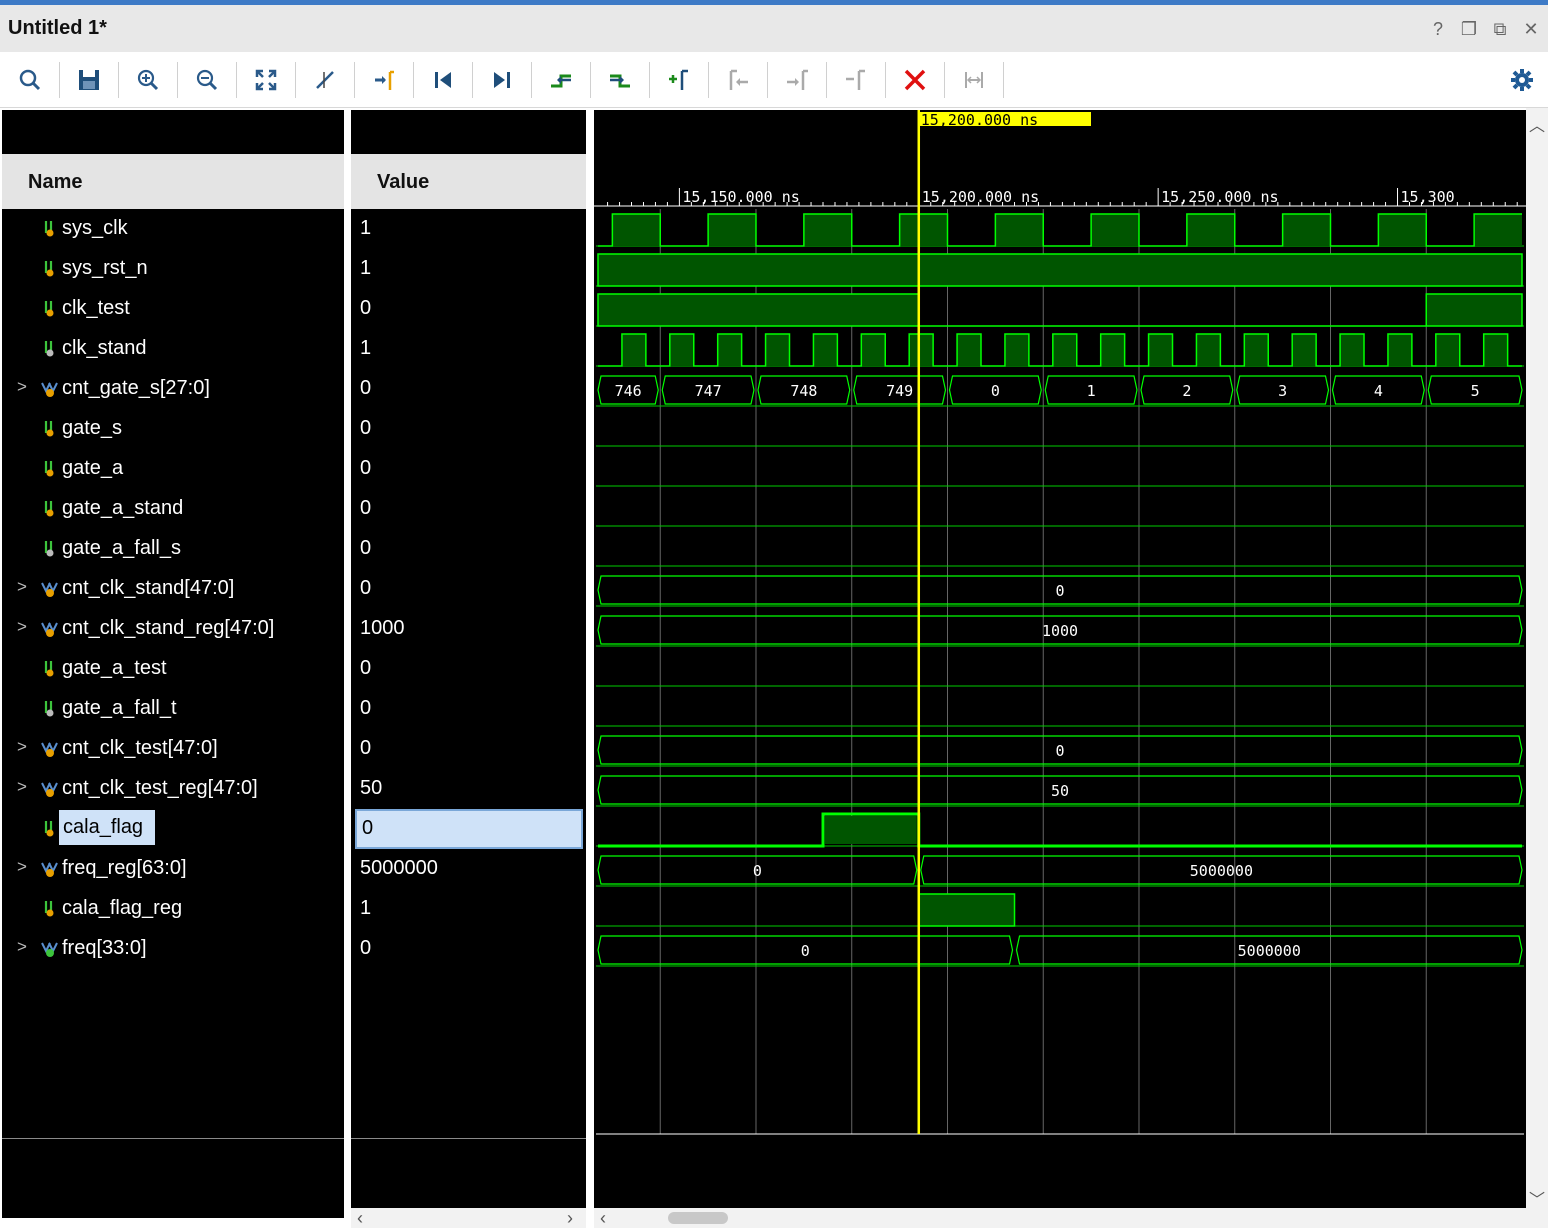  What do you see at coordinates (148, 80) in the screenshot?
I see `zoom-in-icon` at bounding box center [148, 80].